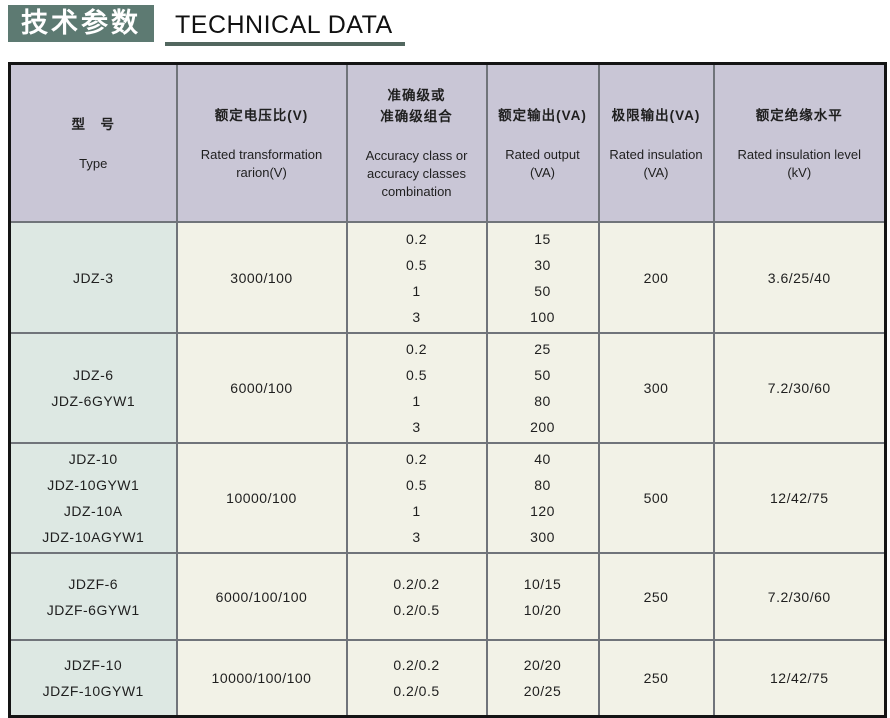 This screenshot has height=718, width=890. I want to click on column-header-insulation-level-en: Rated insulation level (kV), so click(799, 163).